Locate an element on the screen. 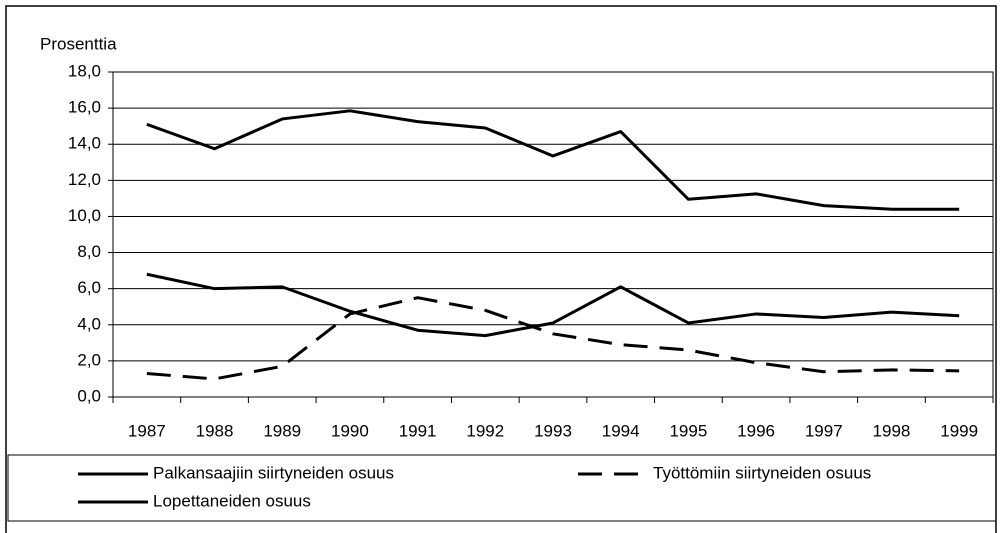  x-tick-label: 1988 is located at coordinates (215, 430).